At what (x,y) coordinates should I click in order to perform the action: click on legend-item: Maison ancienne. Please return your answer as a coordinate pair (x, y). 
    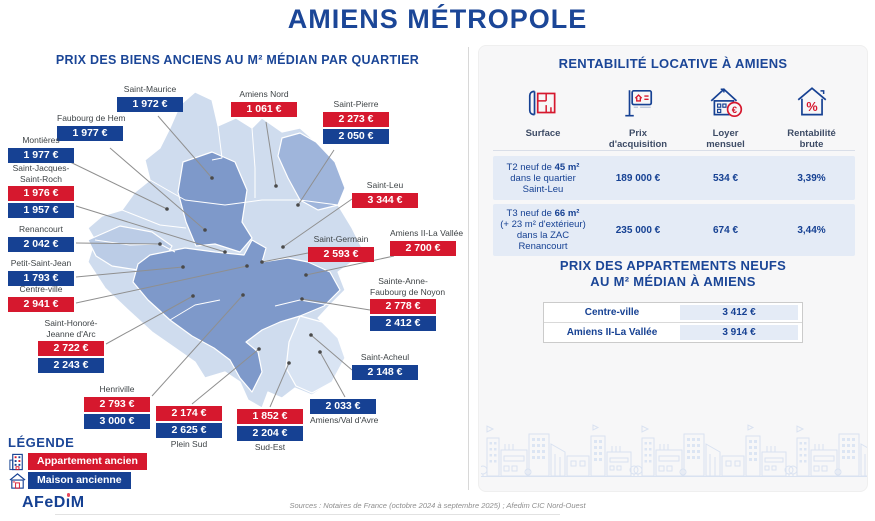
    Looking at the image, I should click on (76, 480).